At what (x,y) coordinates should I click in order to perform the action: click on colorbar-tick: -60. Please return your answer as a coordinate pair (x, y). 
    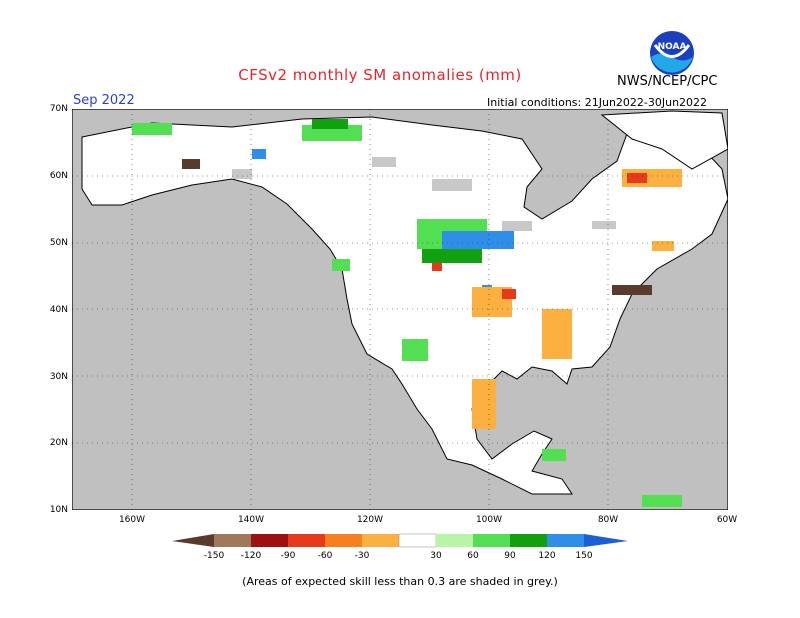
    Looking at the image, I should click on (325, 555).